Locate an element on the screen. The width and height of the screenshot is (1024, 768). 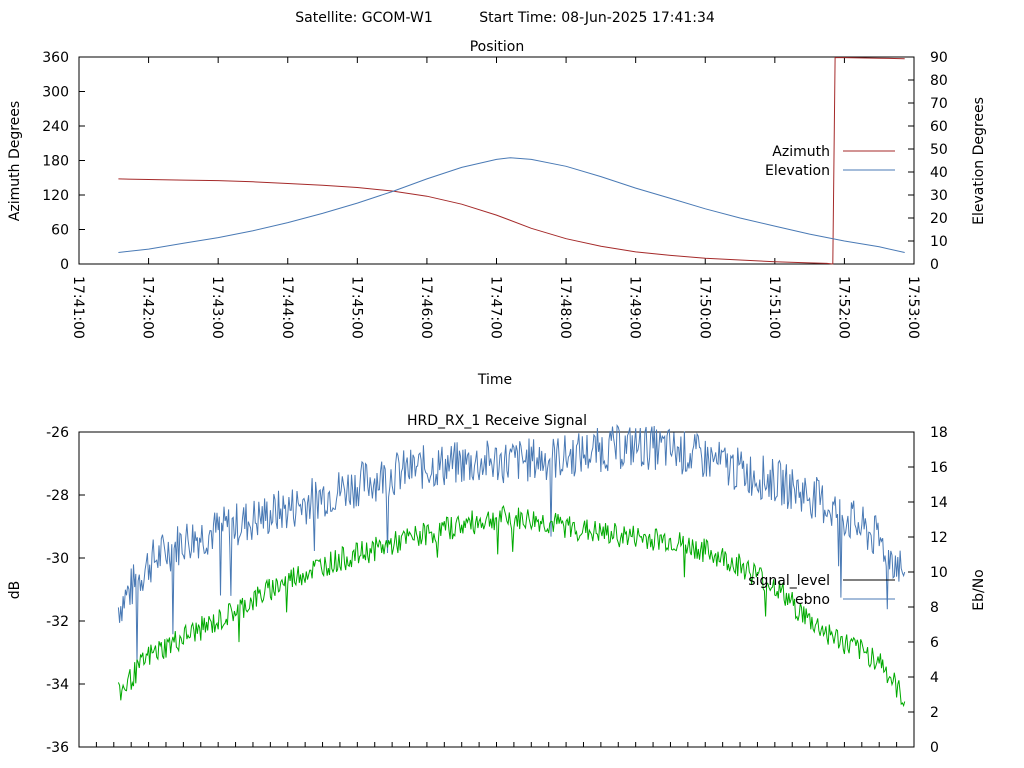
position-y2-tick-label: 40 is located at coordinates (939, 173).